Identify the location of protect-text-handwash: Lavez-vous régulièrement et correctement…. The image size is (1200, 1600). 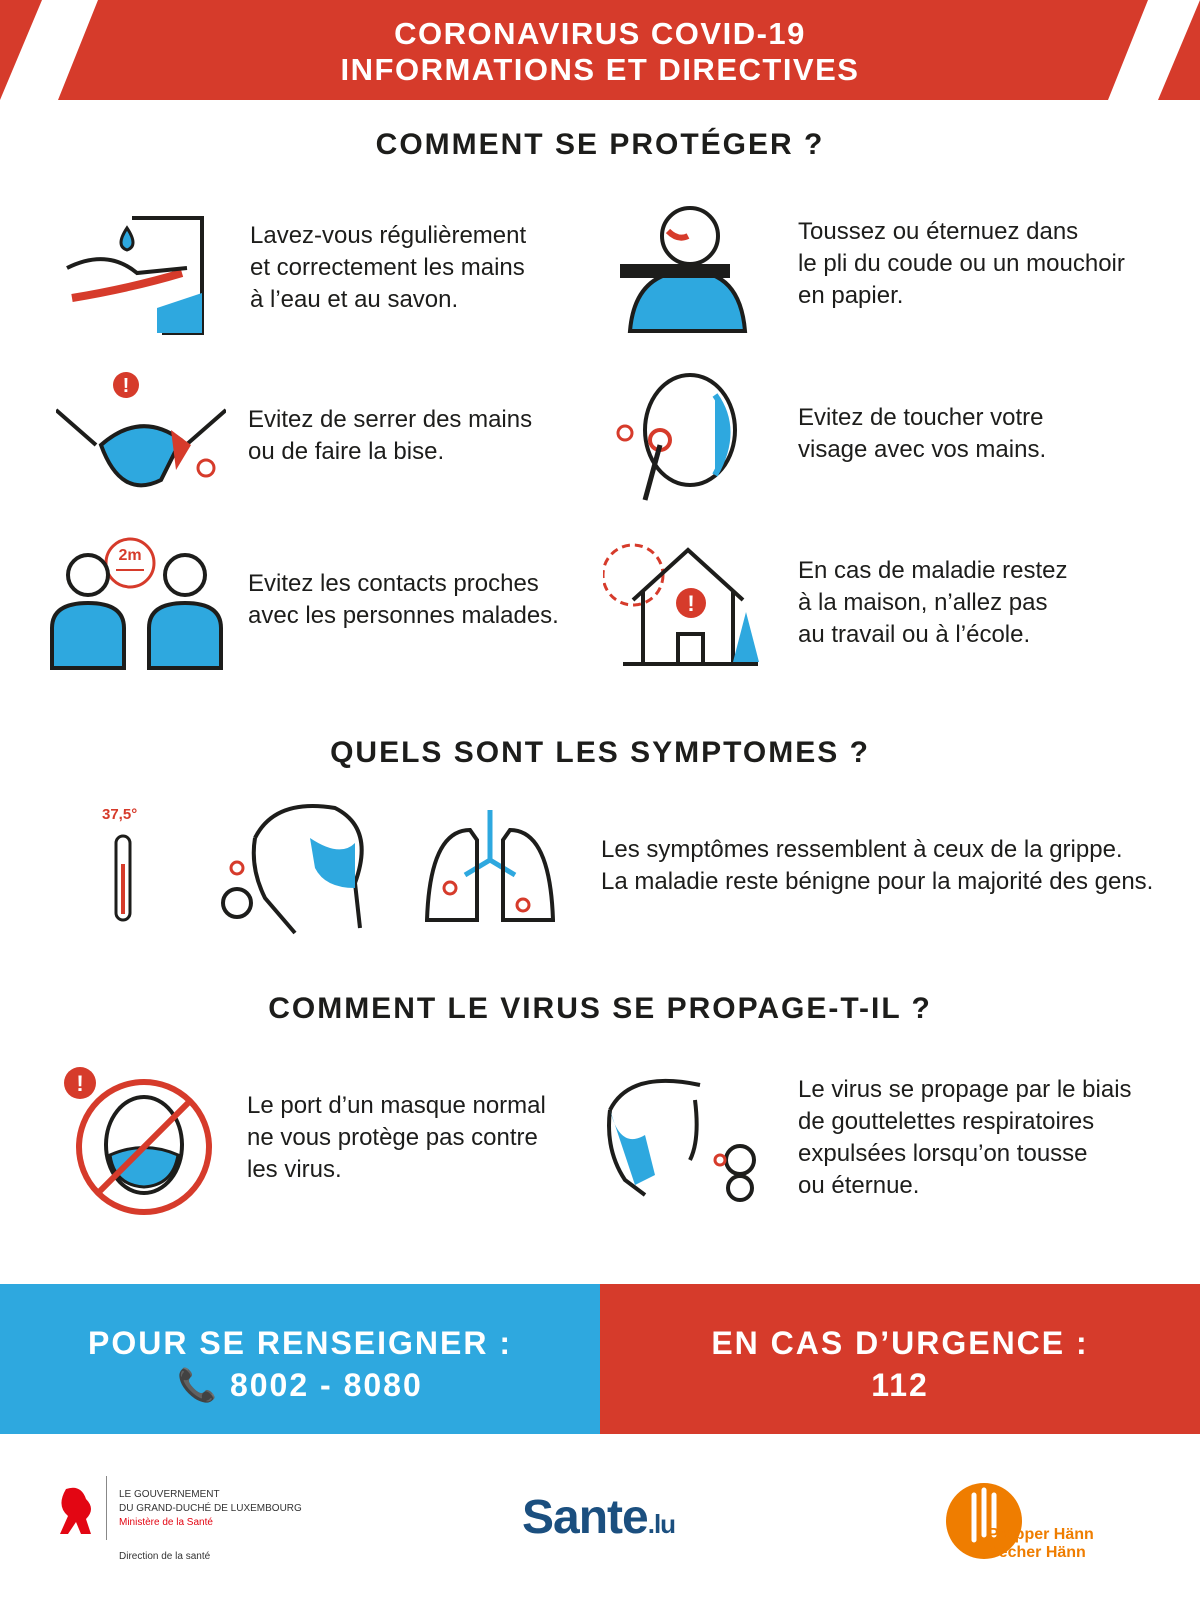
(388, 267).